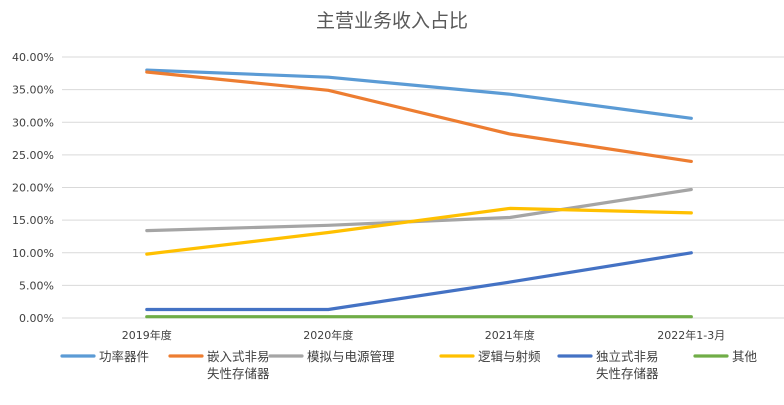  Describe the element at coordinates (691, 335) in the screenshot. I see `x-tick-label: 2022年1-3月` at that location.